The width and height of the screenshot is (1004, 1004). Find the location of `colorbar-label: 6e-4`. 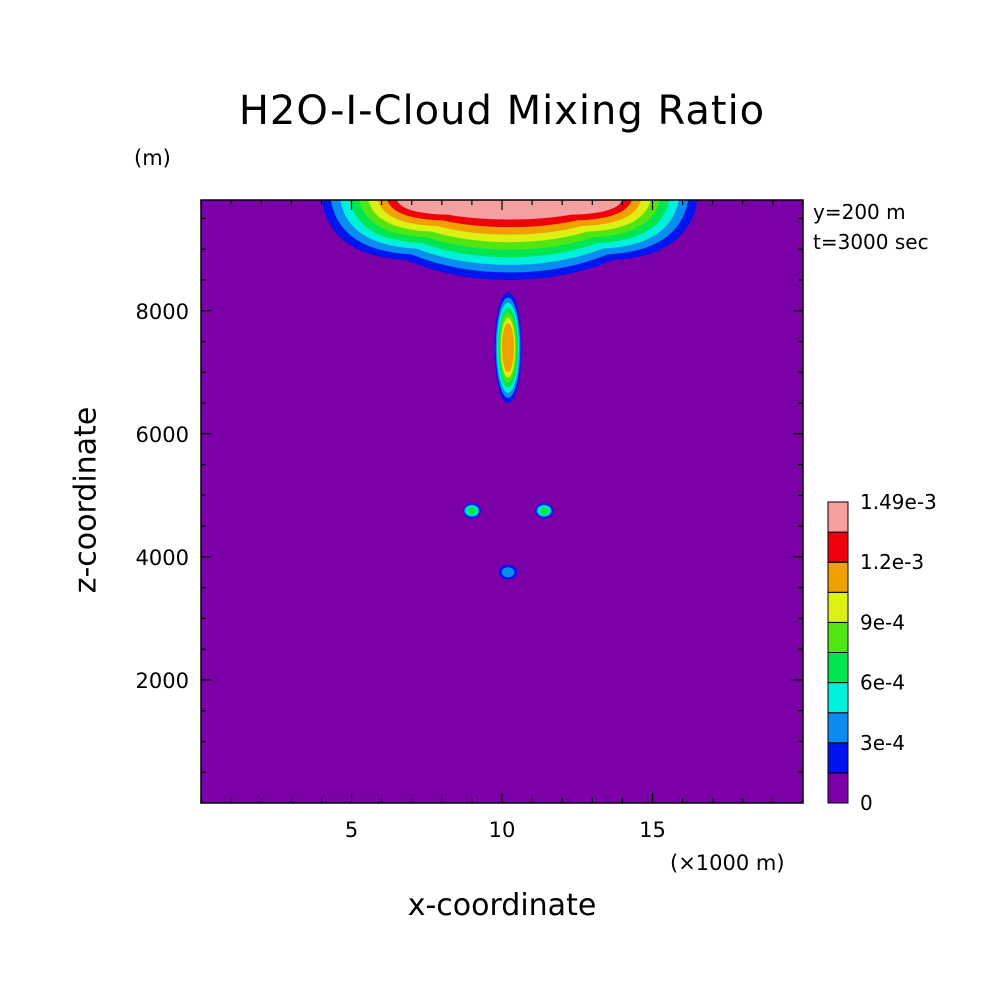

colorbar-label: 6e-4 is located at coordinates (882, 683).